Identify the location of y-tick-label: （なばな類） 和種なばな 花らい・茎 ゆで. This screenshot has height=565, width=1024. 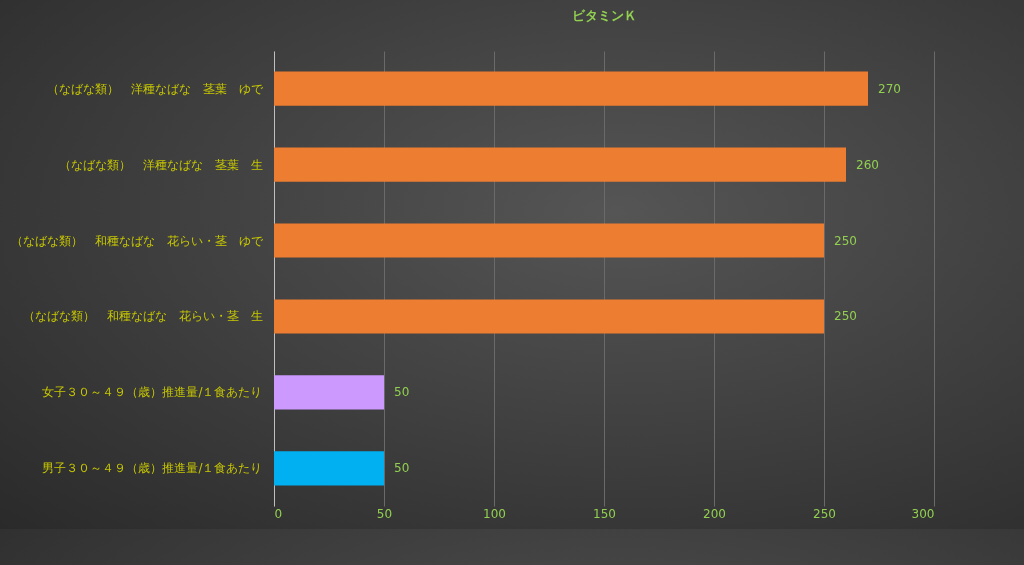
(137, 240).